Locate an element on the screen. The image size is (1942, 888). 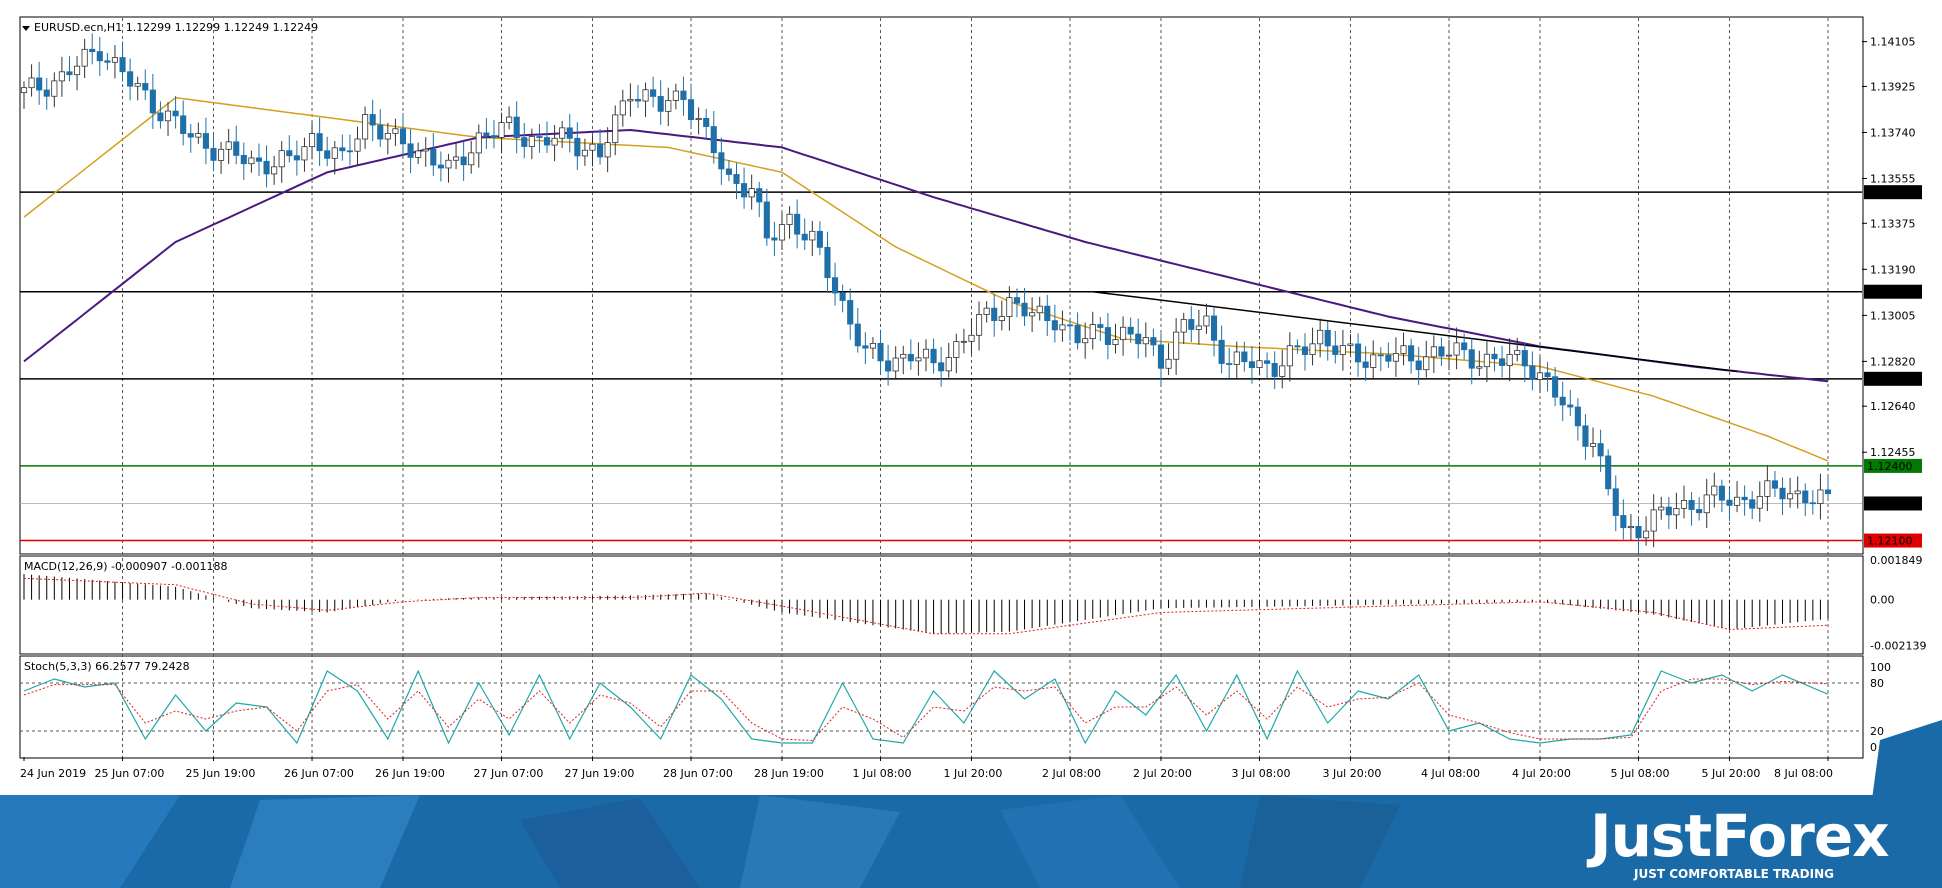
time-tick-label: 1 Jul 08:00 is located at coordinates (882, 773).